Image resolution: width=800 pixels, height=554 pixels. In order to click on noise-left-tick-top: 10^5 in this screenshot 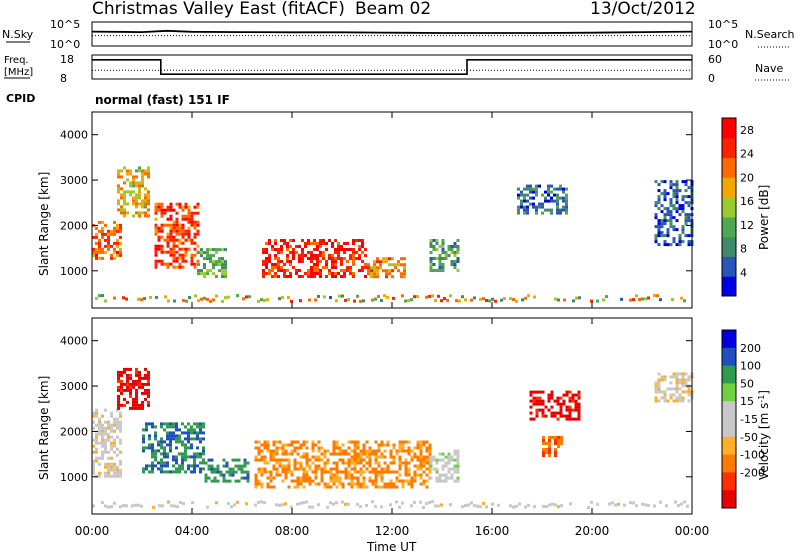, I will do `click(65, 24)`.